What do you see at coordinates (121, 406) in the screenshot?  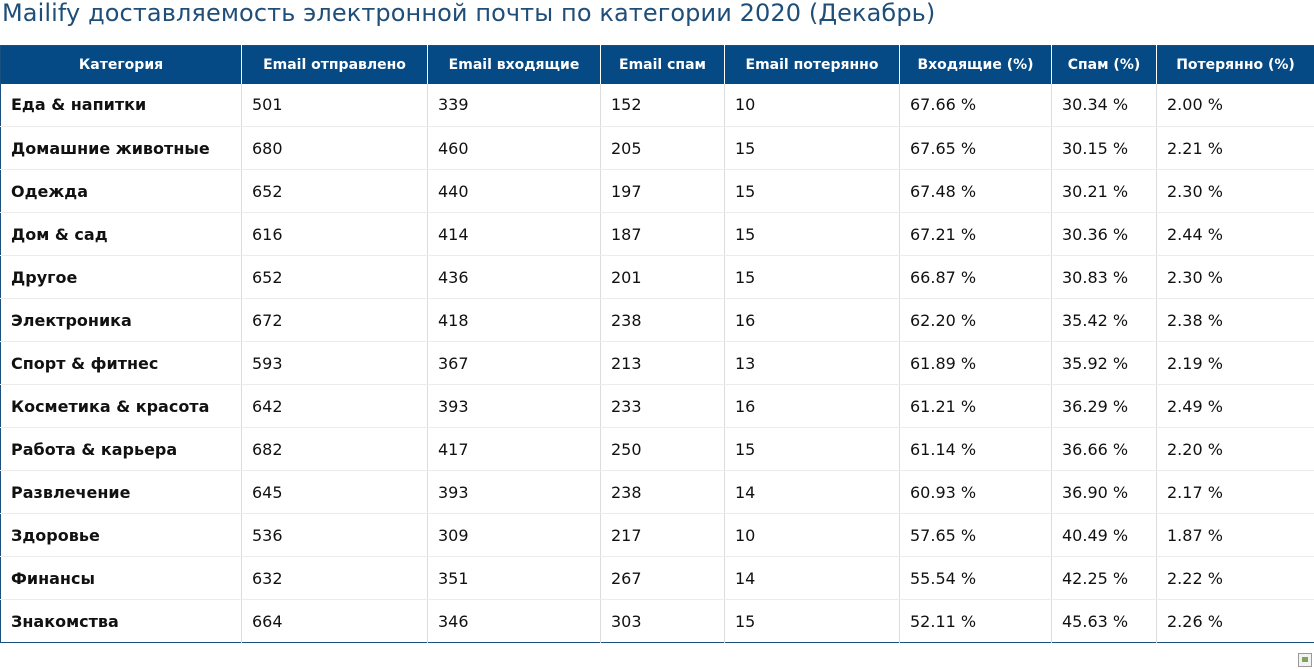 I see `cell-category: Косметика & красота` at bounding box center [121, 406].